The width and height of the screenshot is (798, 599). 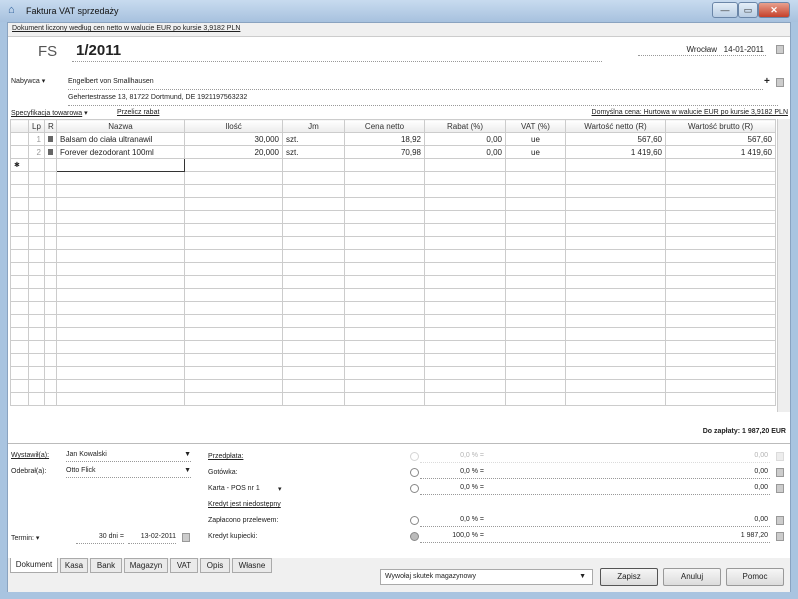 What do you see at coordinates (313, 126) in the screenshot?
I see `column-header: Jm` at bounding box center [313, 126].